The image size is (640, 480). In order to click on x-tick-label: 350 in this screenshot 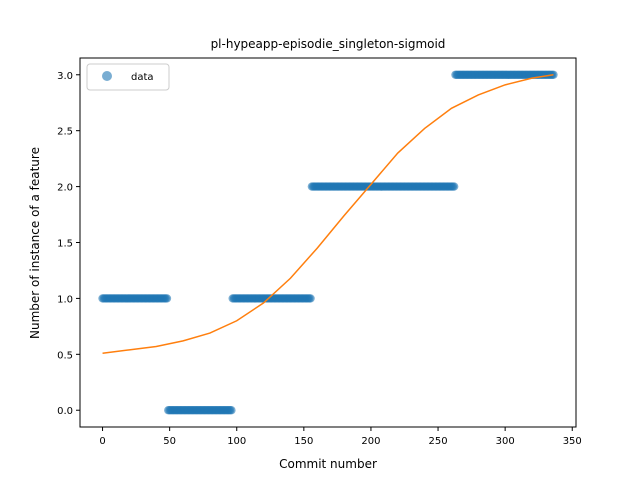, I will do `click(572, 441)`.